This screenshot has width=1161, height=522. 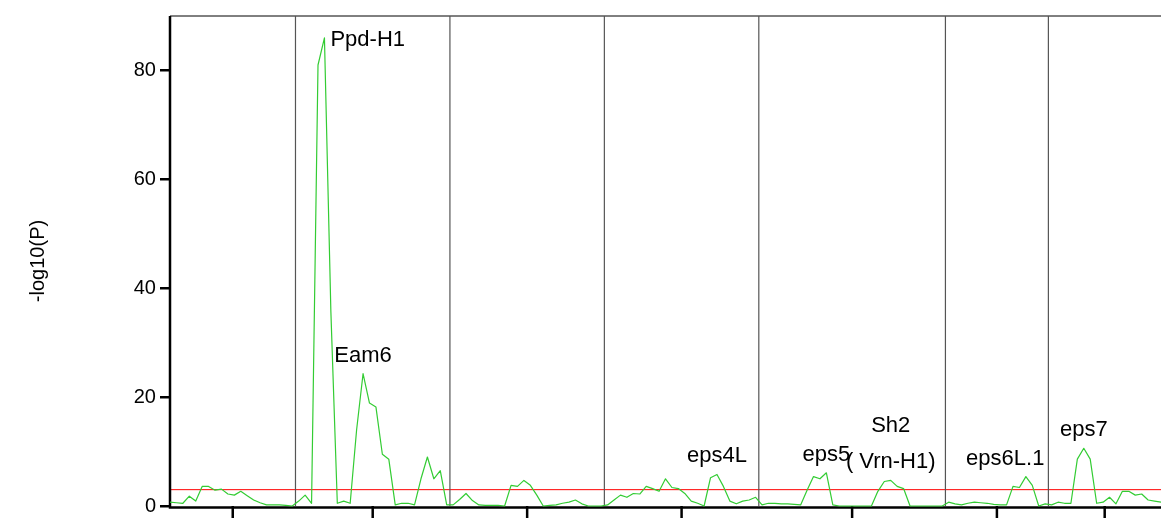 What do you see at coordinates (717, 455) in the screenshot?
I see `annotation: eps4L` at bounding box center [717, 455].